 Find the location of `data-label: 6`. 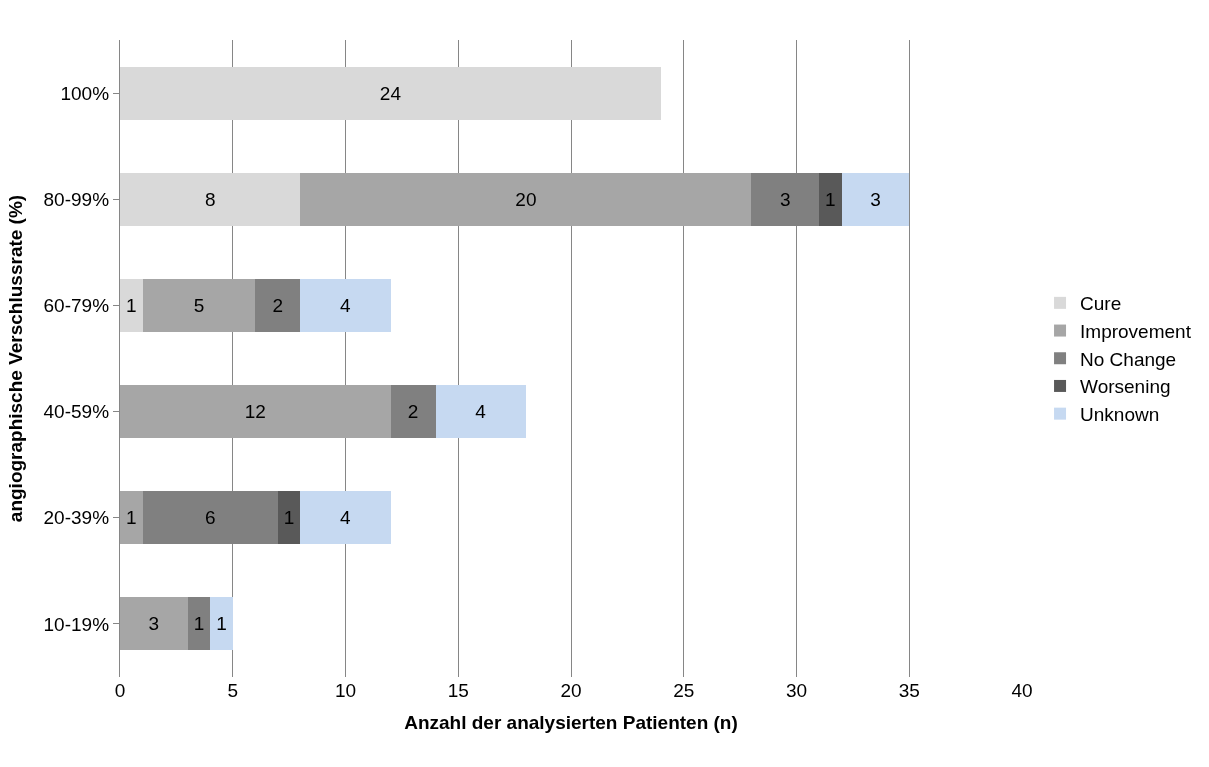

data-label: 6 is located at coordinates (210, 518).